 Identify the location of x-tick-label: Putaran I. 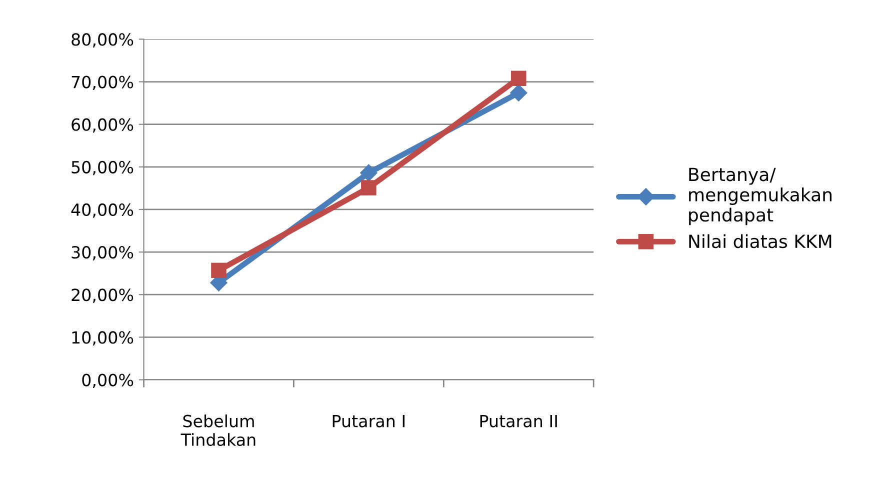
(368, 421).